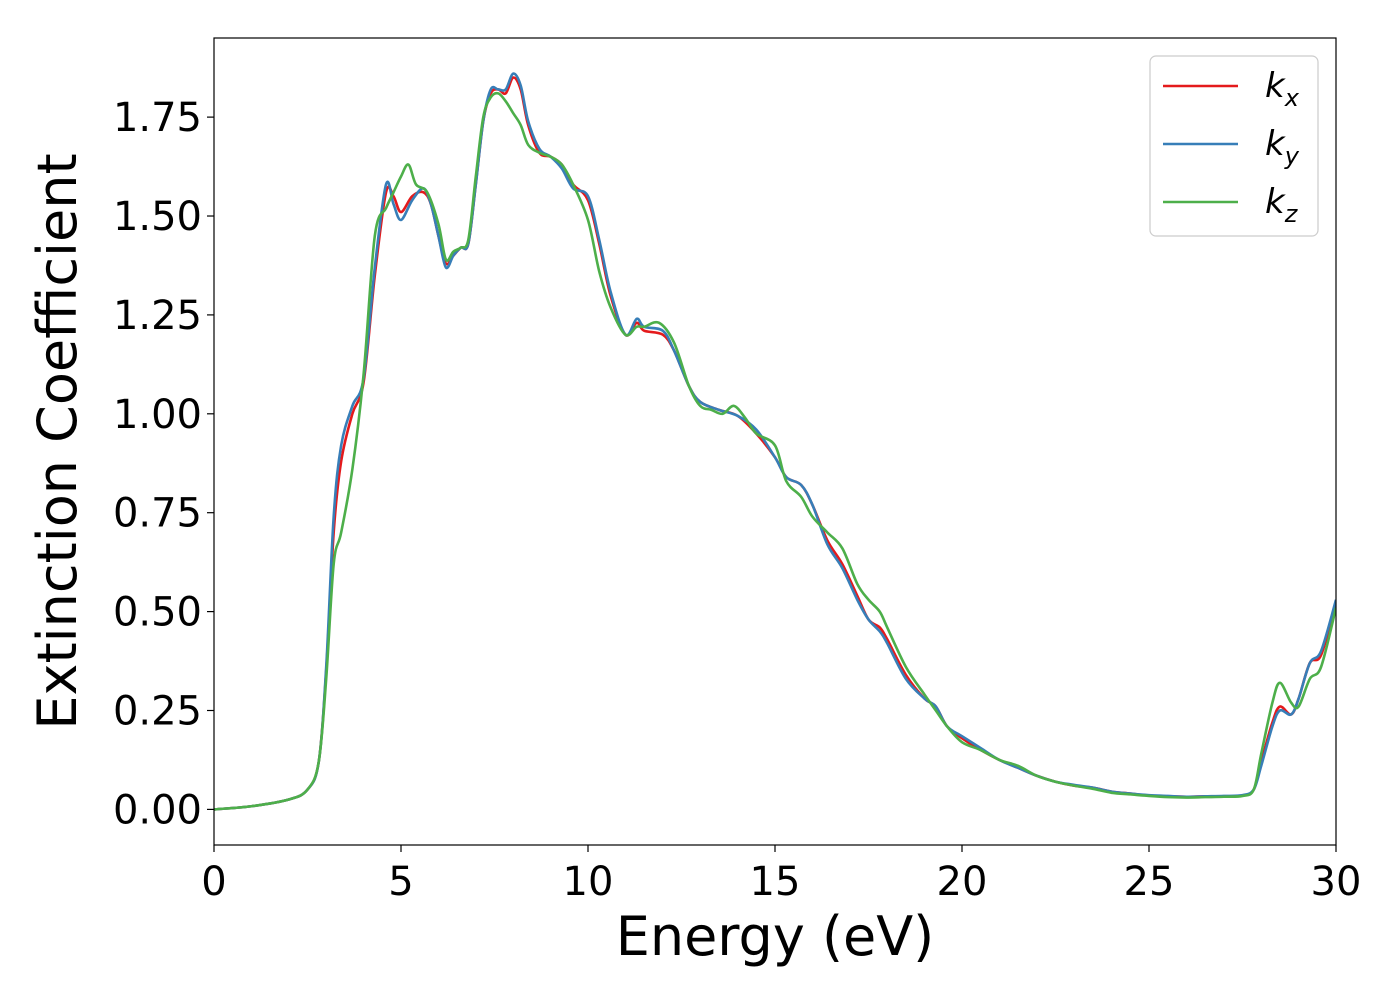 This screenshot has height=1000, width=1400. What do you see at coordinates (213, 882) in the screenshot?
I see `x-tick-label: 0` at bounding box center [213, 882].